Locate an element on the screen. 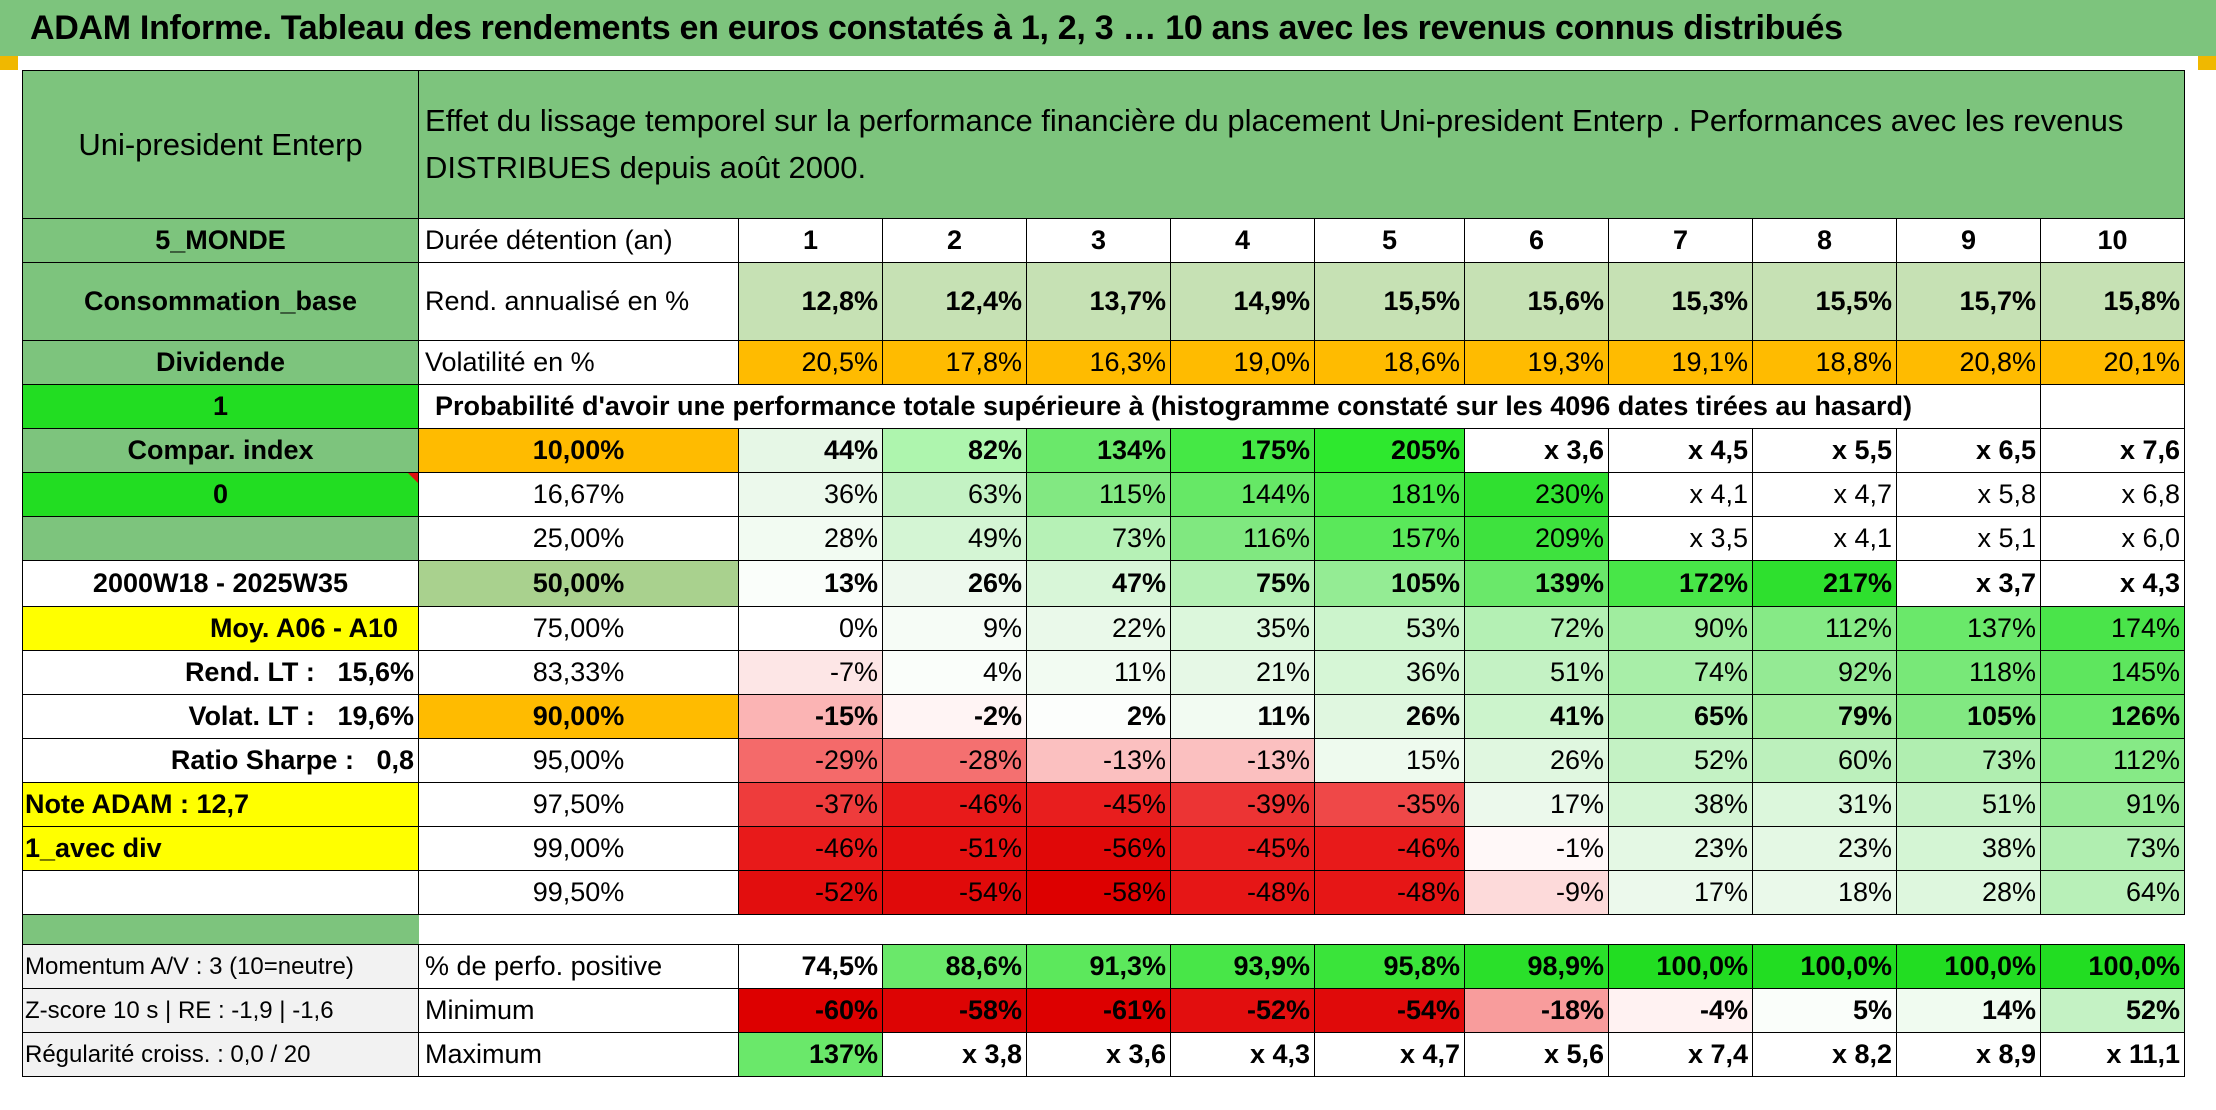  year-header: 2 is located at coordinates (954, 240).